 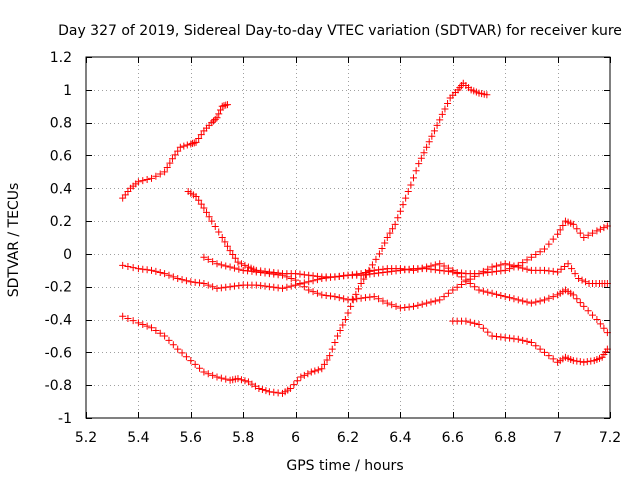 What do you see at coordinates (610, 438) in the screenshot?
I see `x-tick-label: 7.2` at bounding box center [610, 438].